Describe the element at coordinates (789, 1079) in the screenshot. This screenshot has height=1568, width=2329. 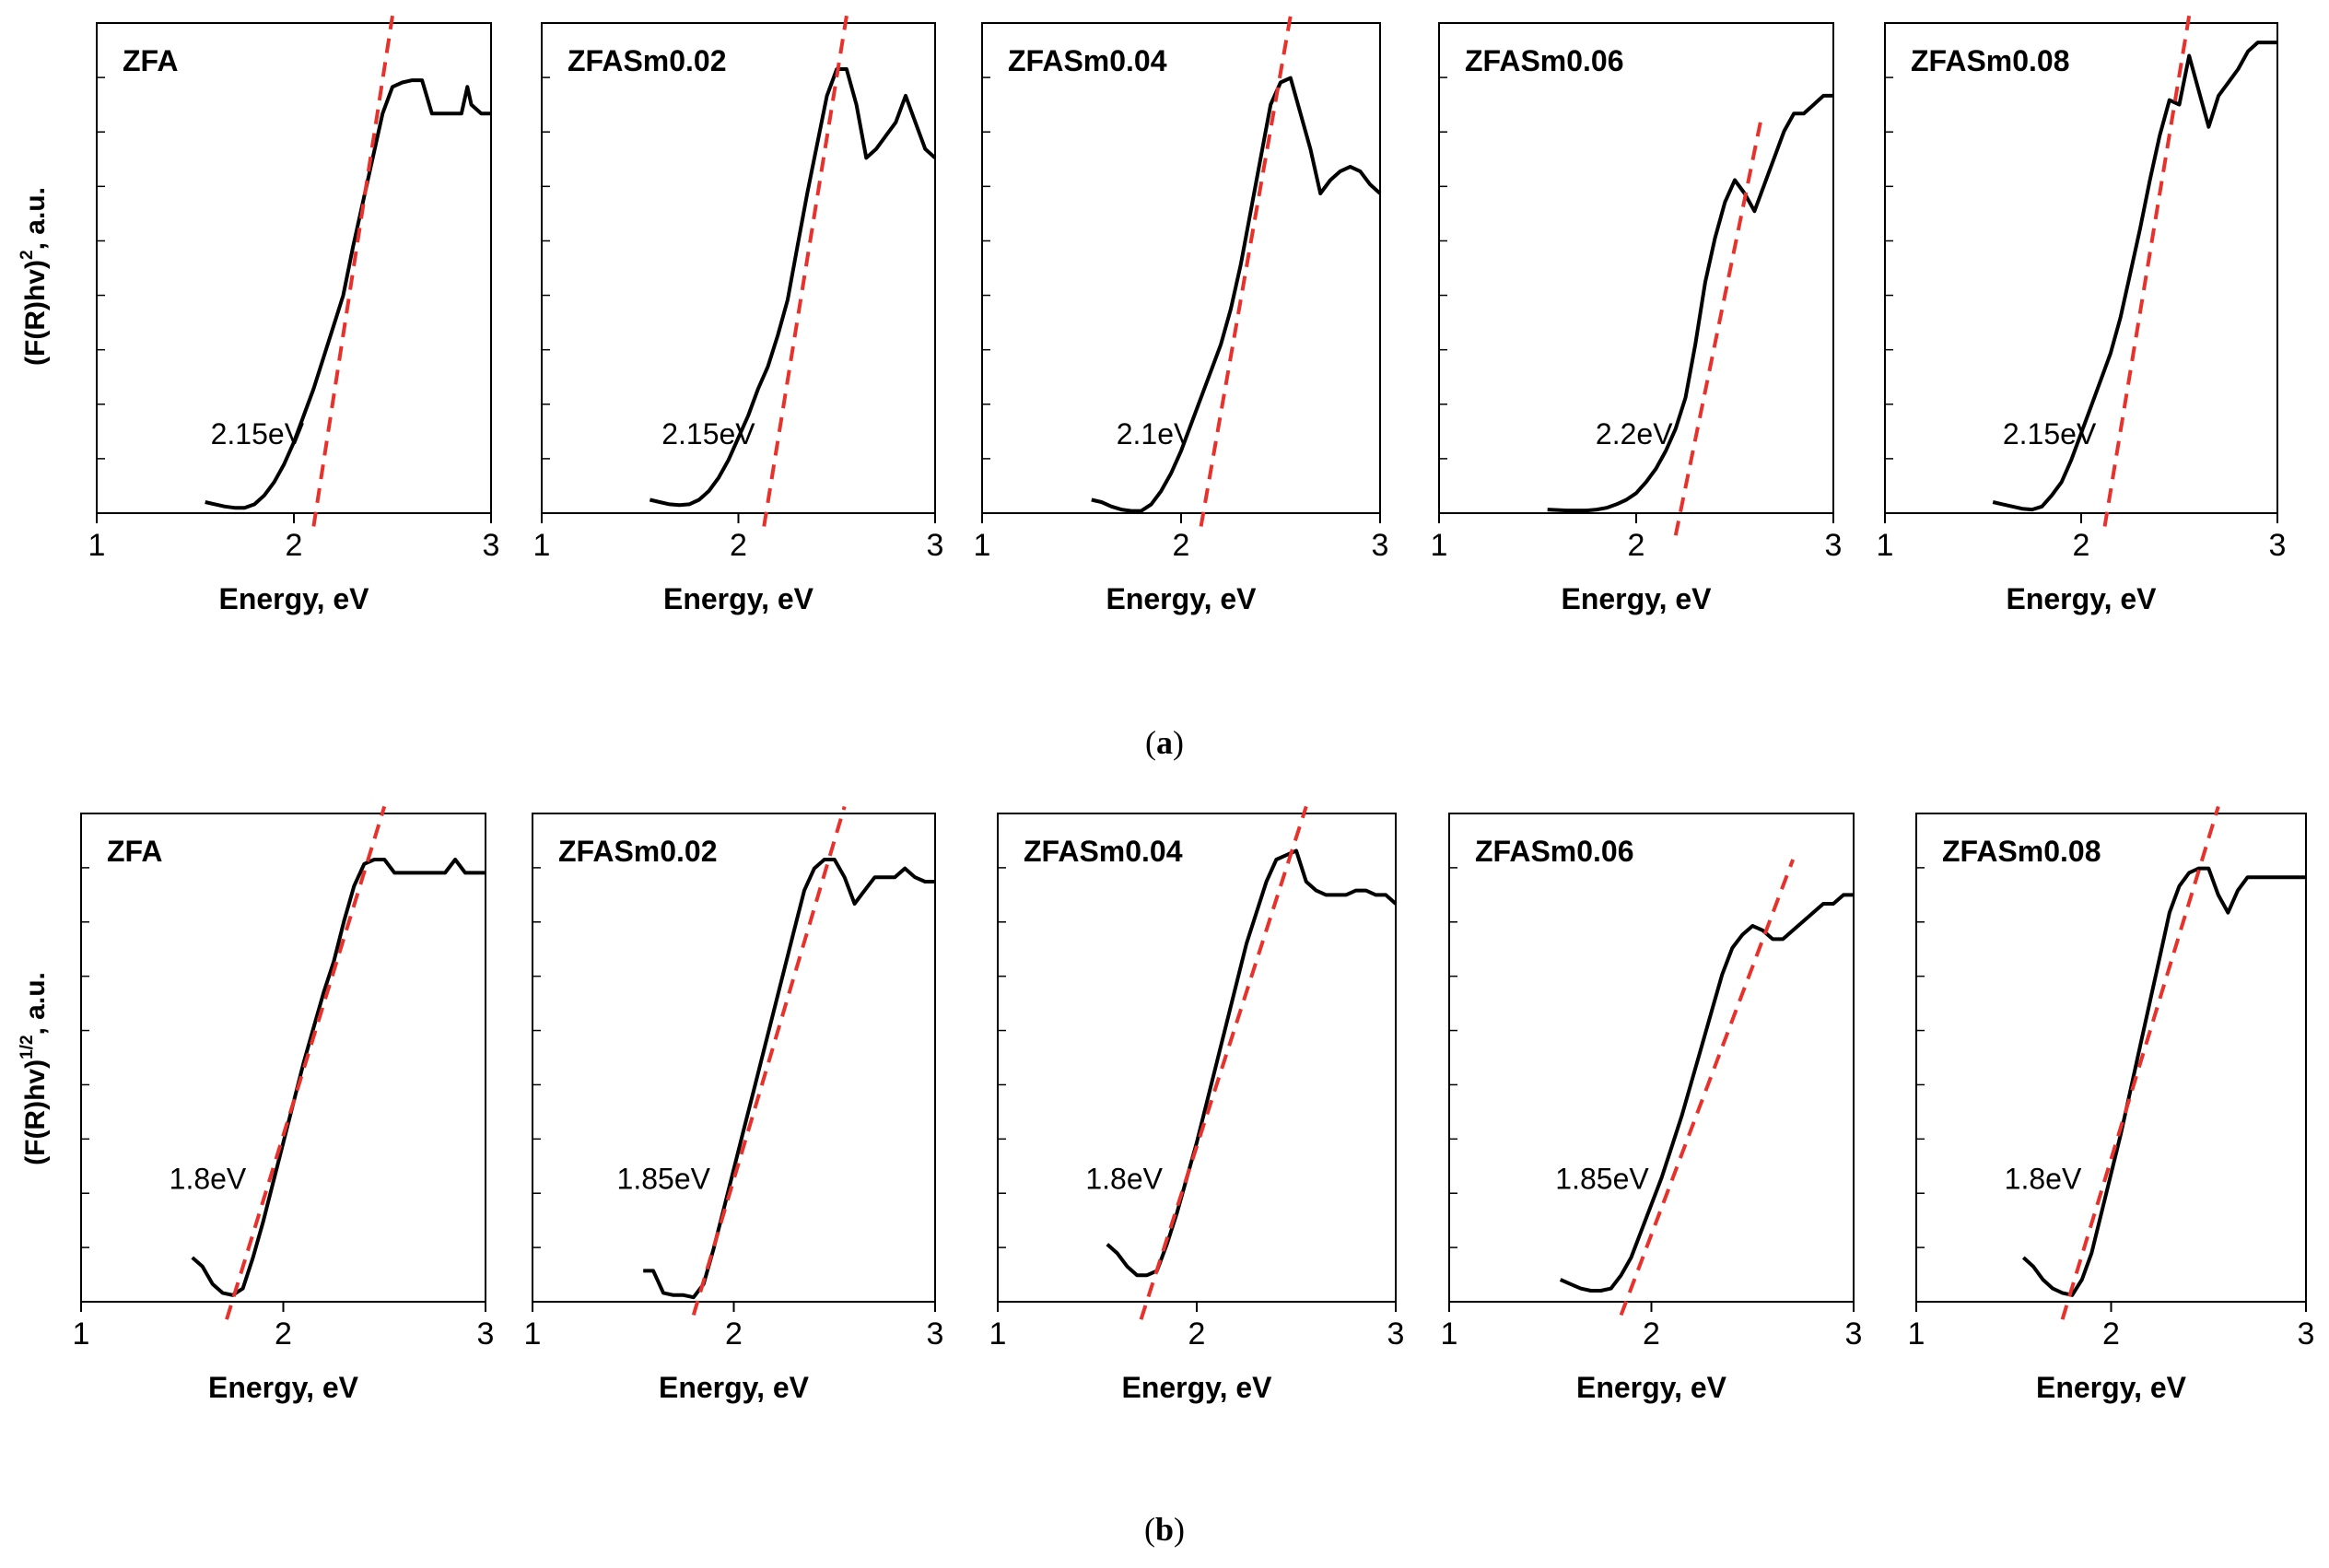
I see `panel-b-2-data-curve` at that location.